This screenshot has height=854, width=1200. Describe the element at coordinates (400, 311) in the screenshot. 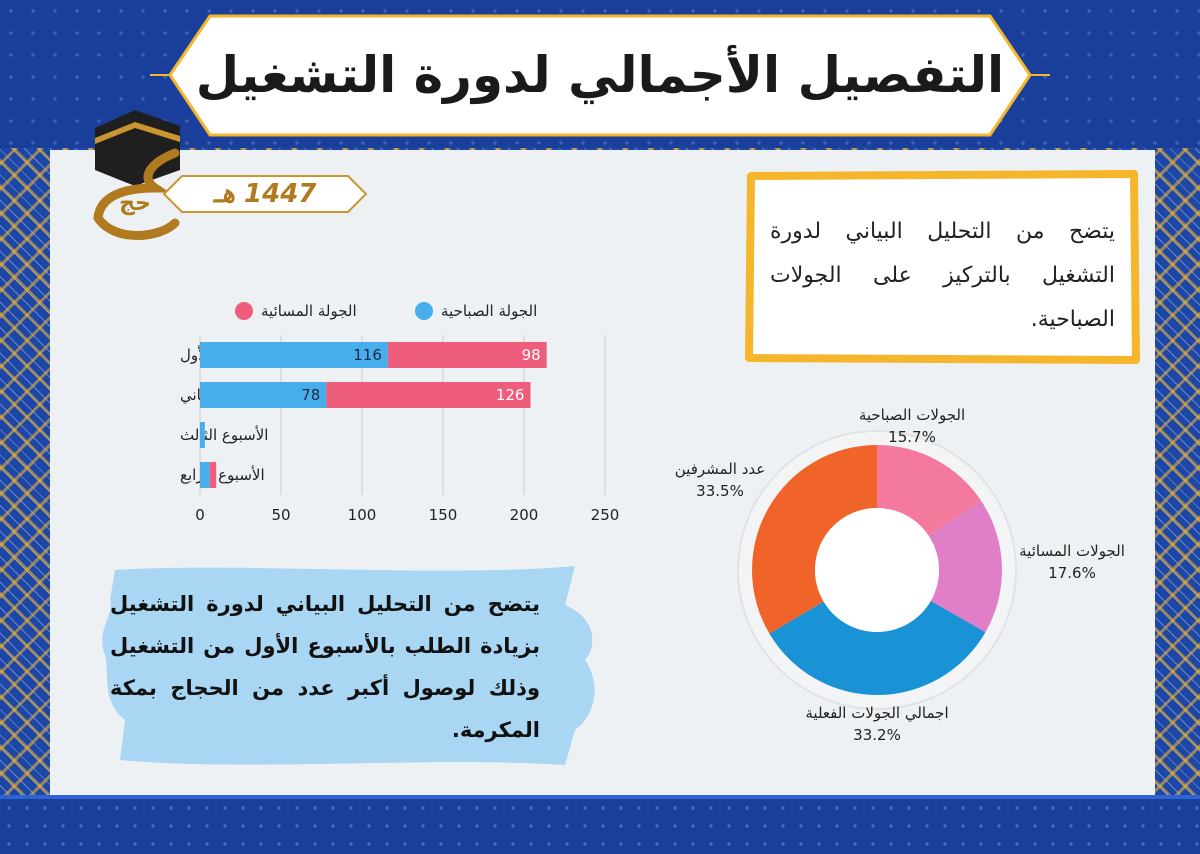

I see `bar-legend: الجولة المسائية الجولة الصباحية` at that location.